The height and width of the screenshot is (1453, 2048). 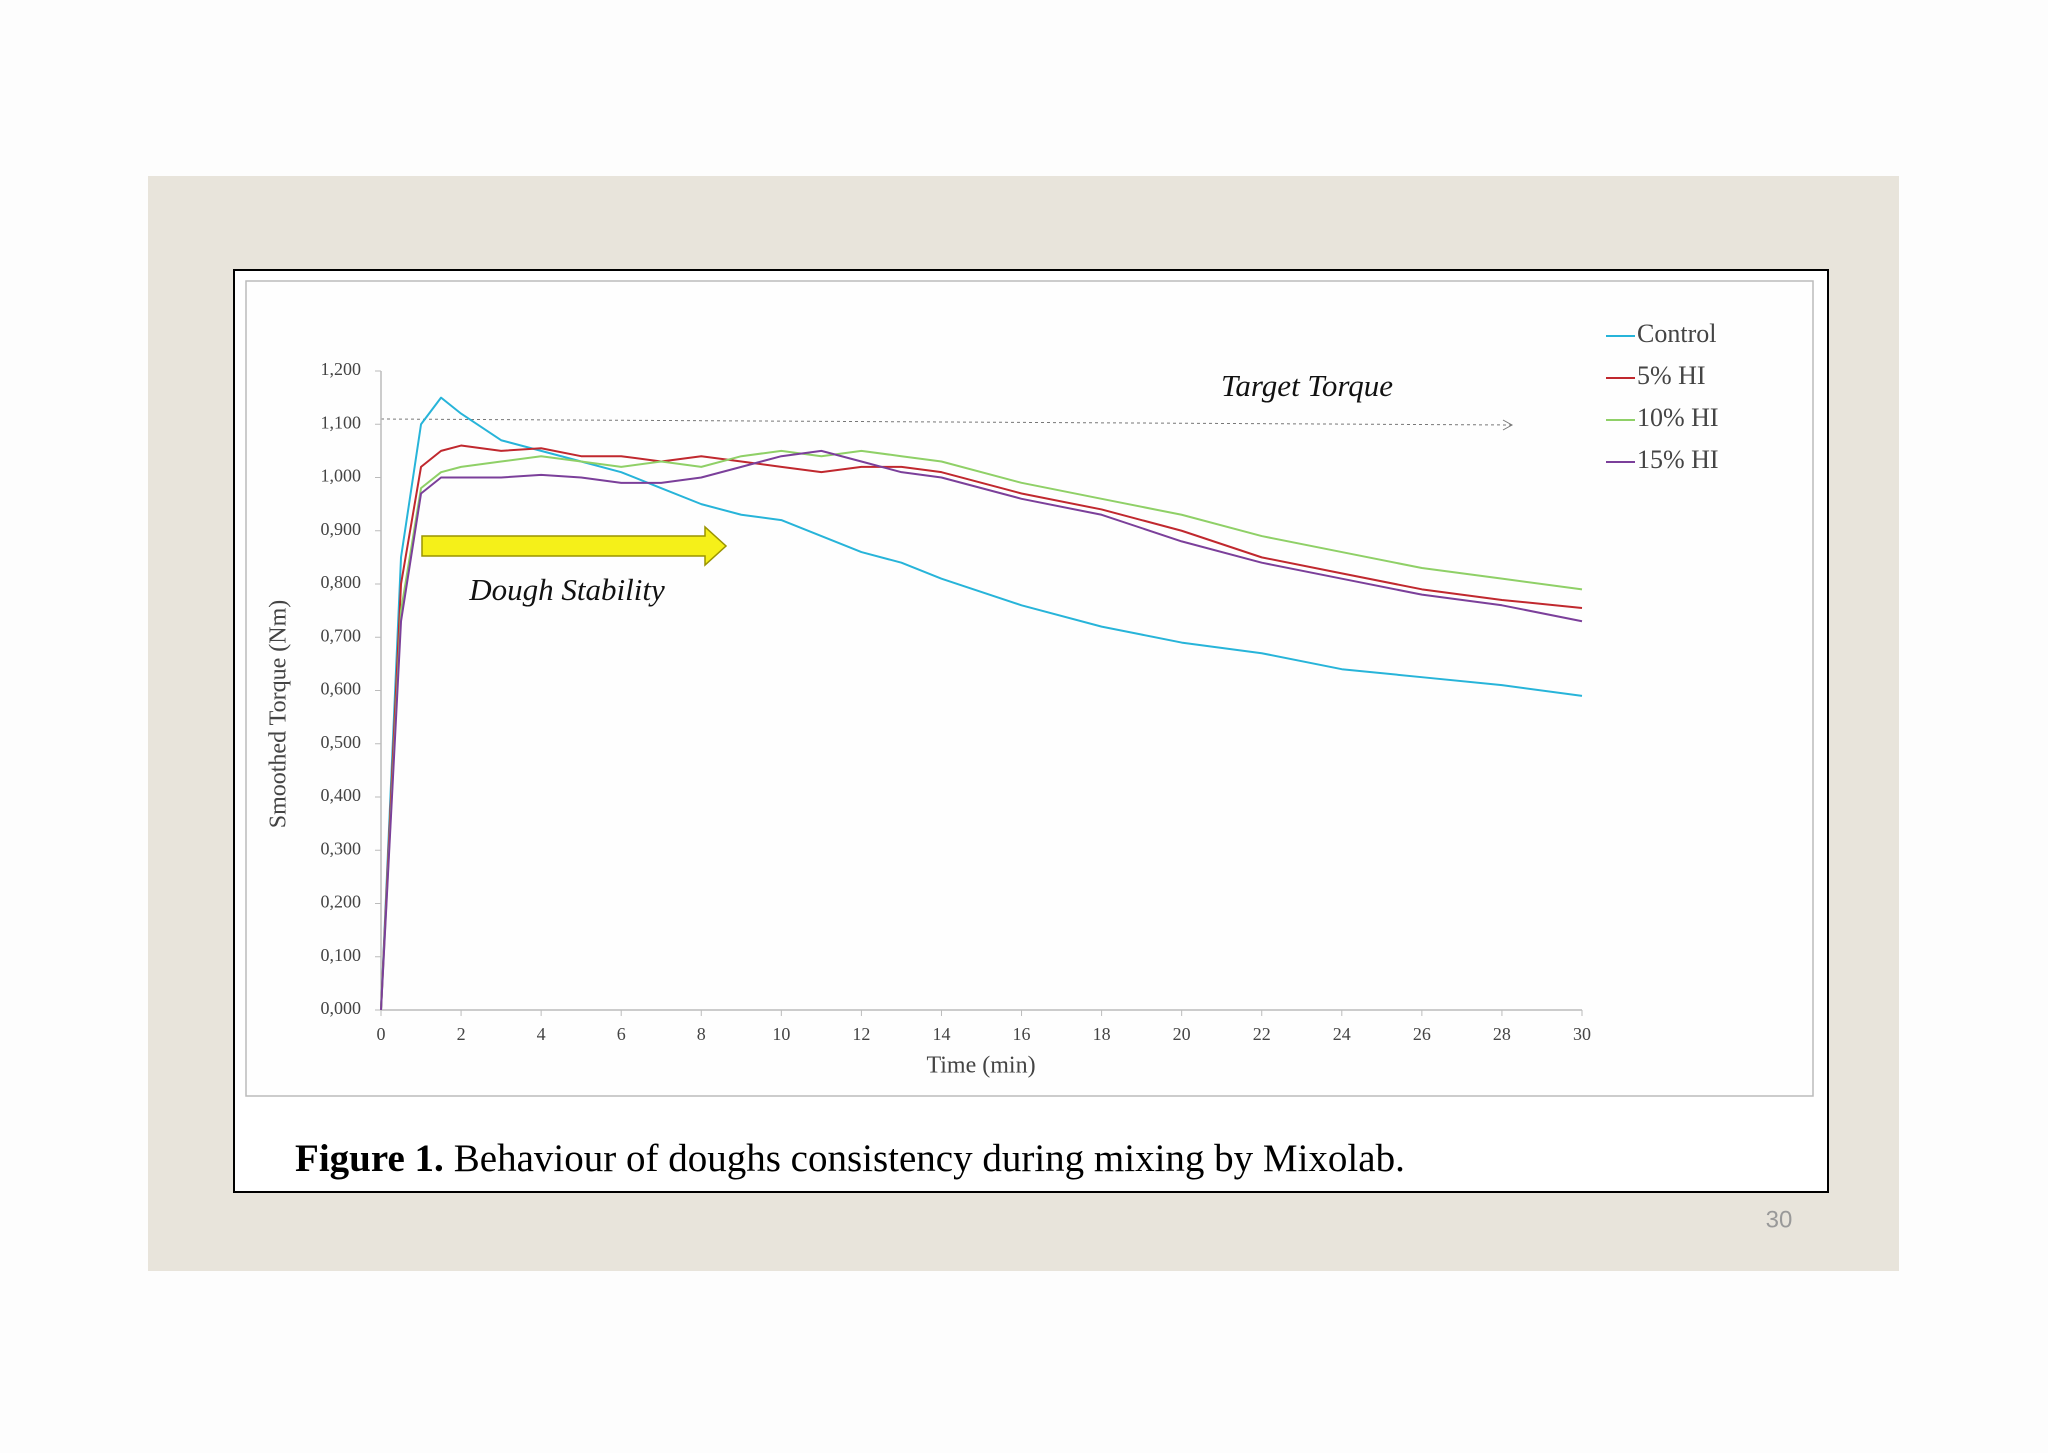 I want to click on x-tick-label: 20, so click(x=1182, y=1034).